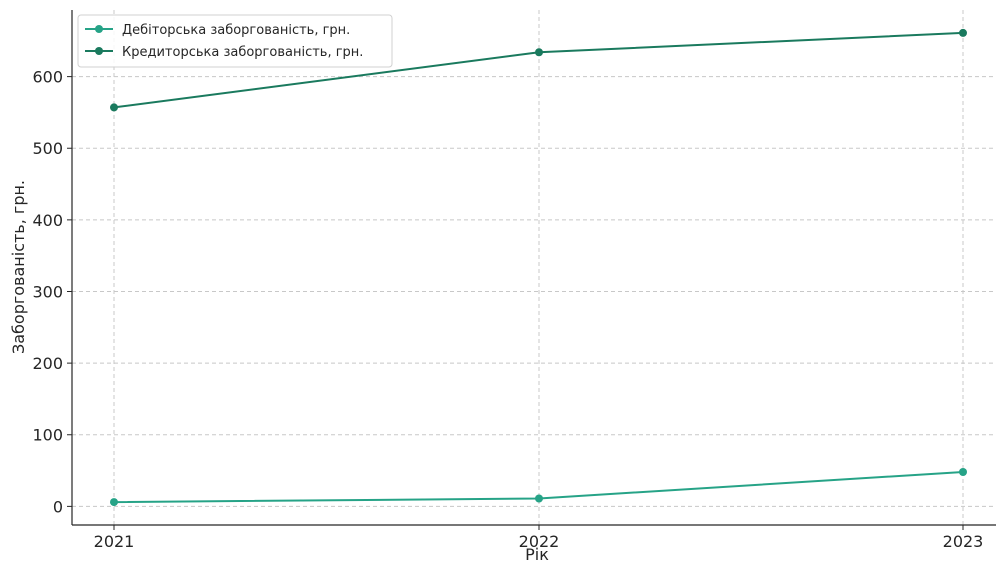 The height and width of the screenshot is (567, 996). What do you see at coordinates (539, 541) in the screenshot?
I see `x-tick-label: 2022` at bounding box center [539, 541].